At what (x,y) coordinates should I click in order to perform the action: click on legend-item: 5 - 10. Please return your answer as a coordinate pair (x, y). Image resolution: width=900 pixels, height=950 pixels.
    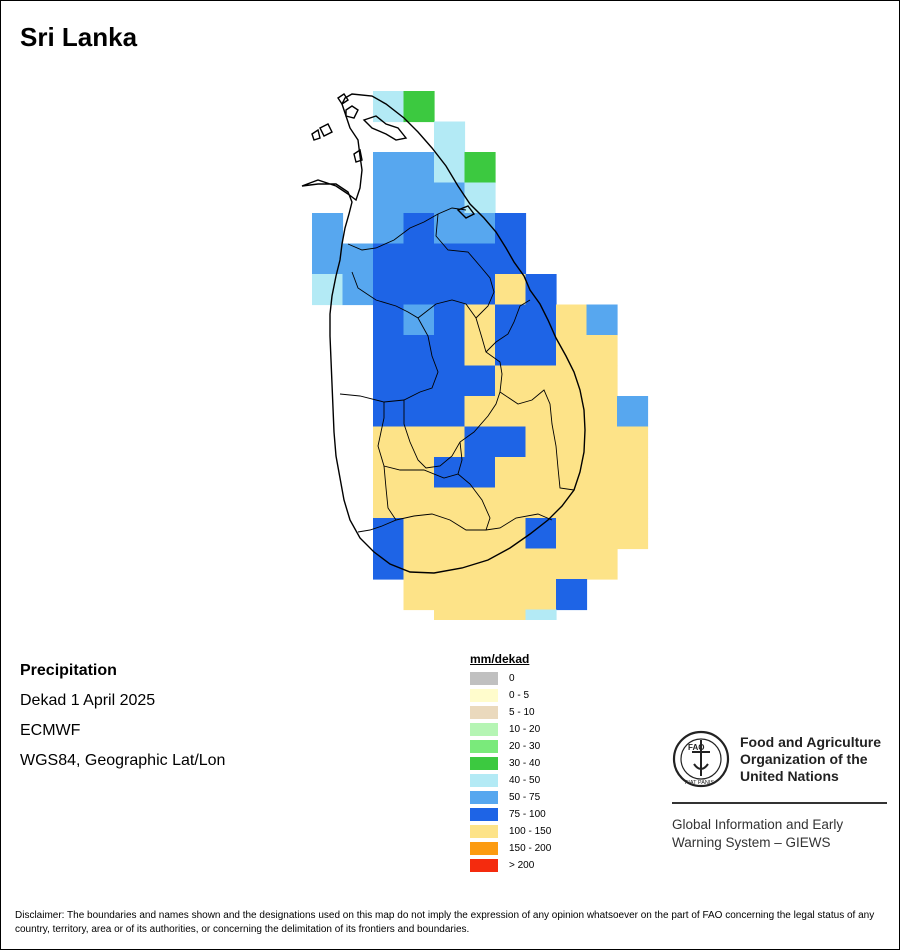
    Looking at the image, I should click on (510, 712).